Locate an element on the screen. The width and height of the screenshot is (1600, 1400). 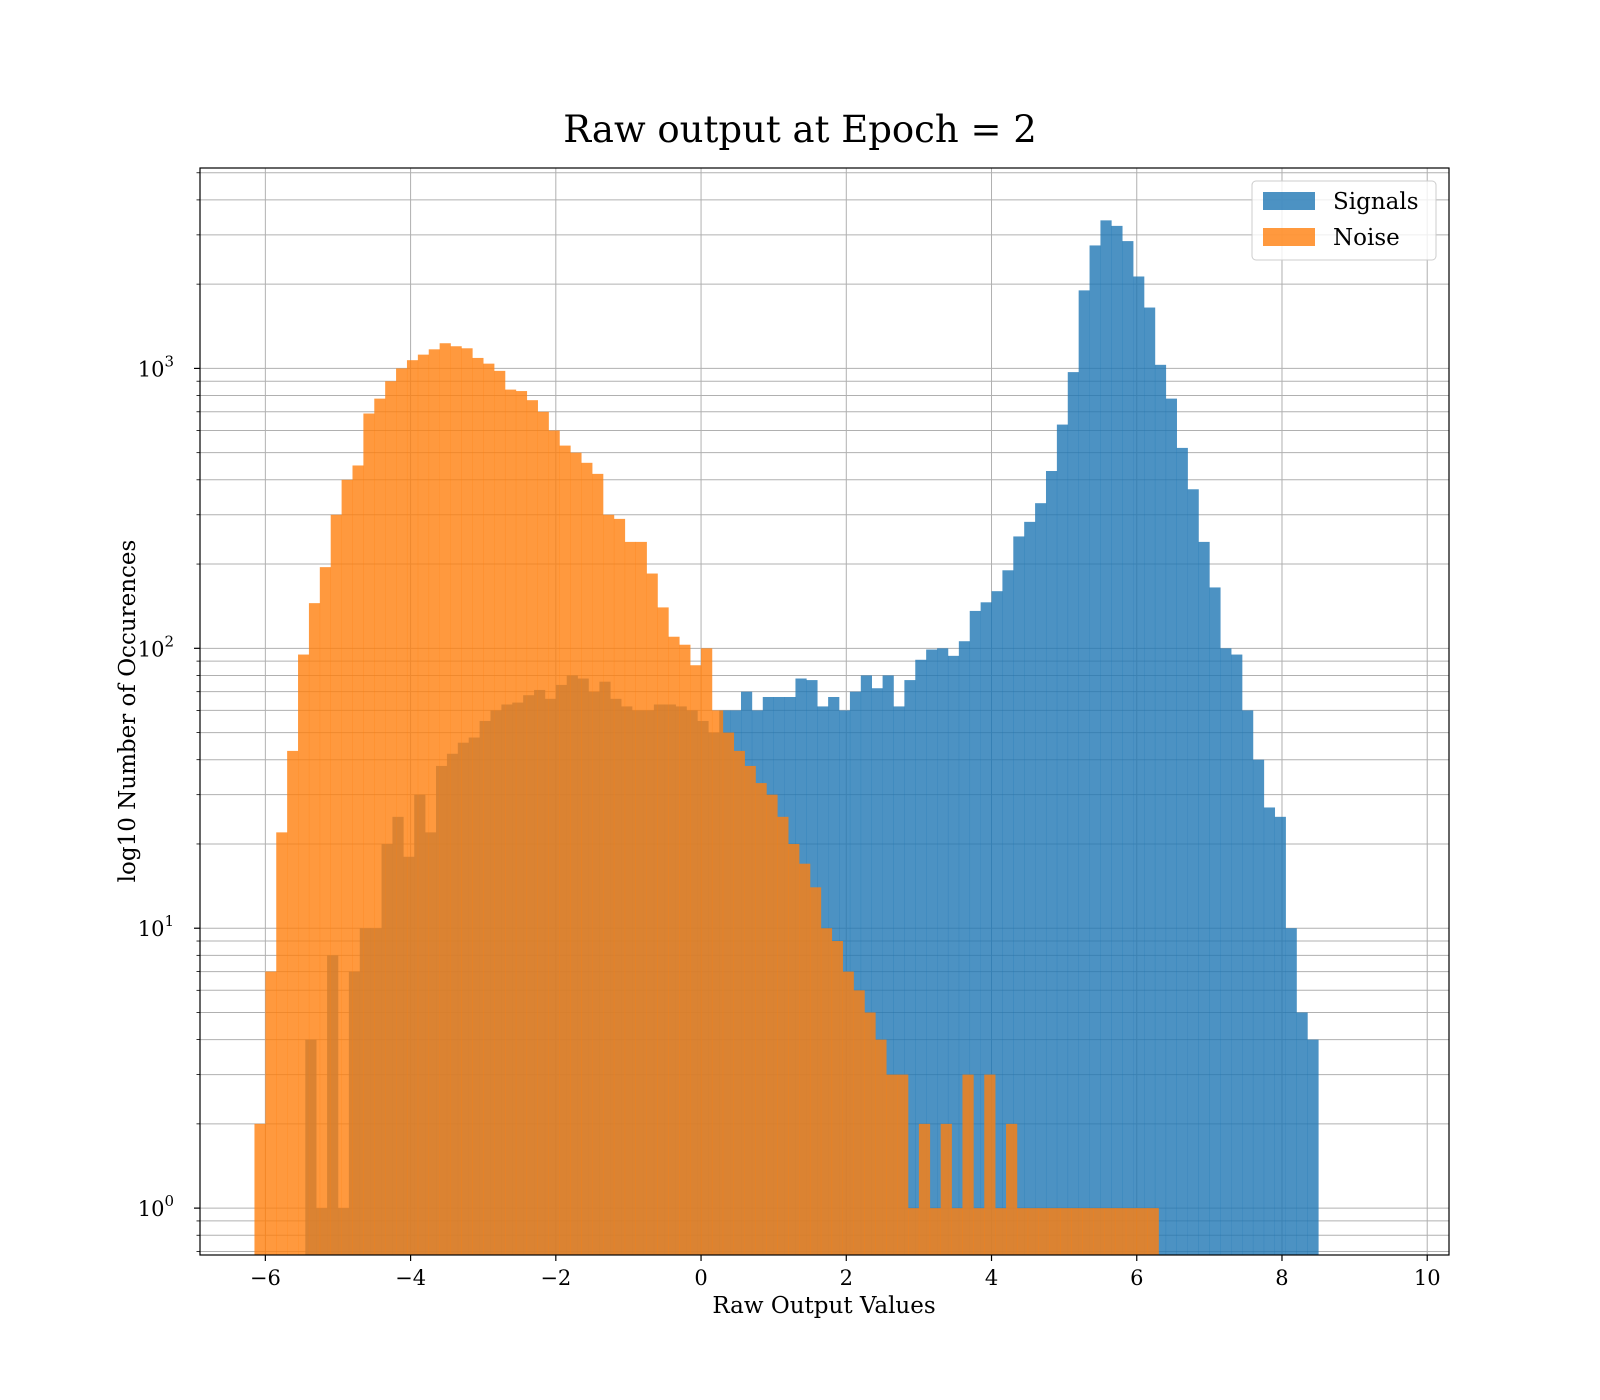
x-tick-label: 4 is located at coordinates (991, 1278).